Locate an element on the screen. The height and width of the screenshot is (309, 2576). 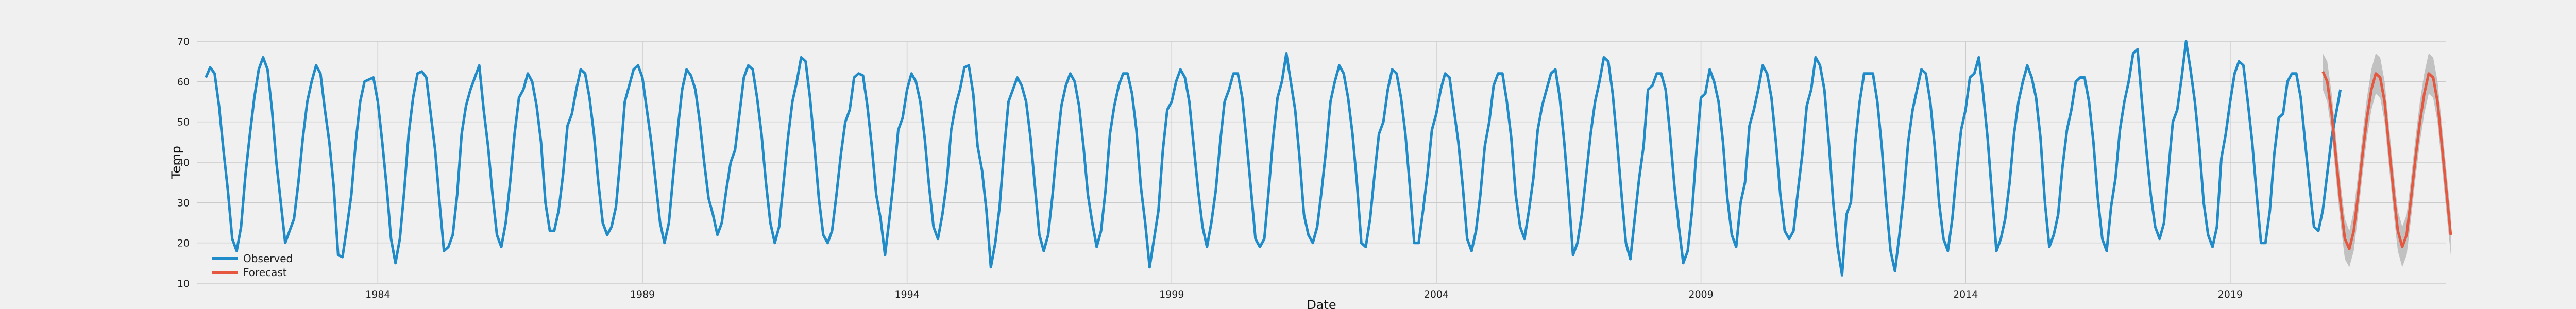
y-tick-label: 40 is located at coordinates (183, 163).